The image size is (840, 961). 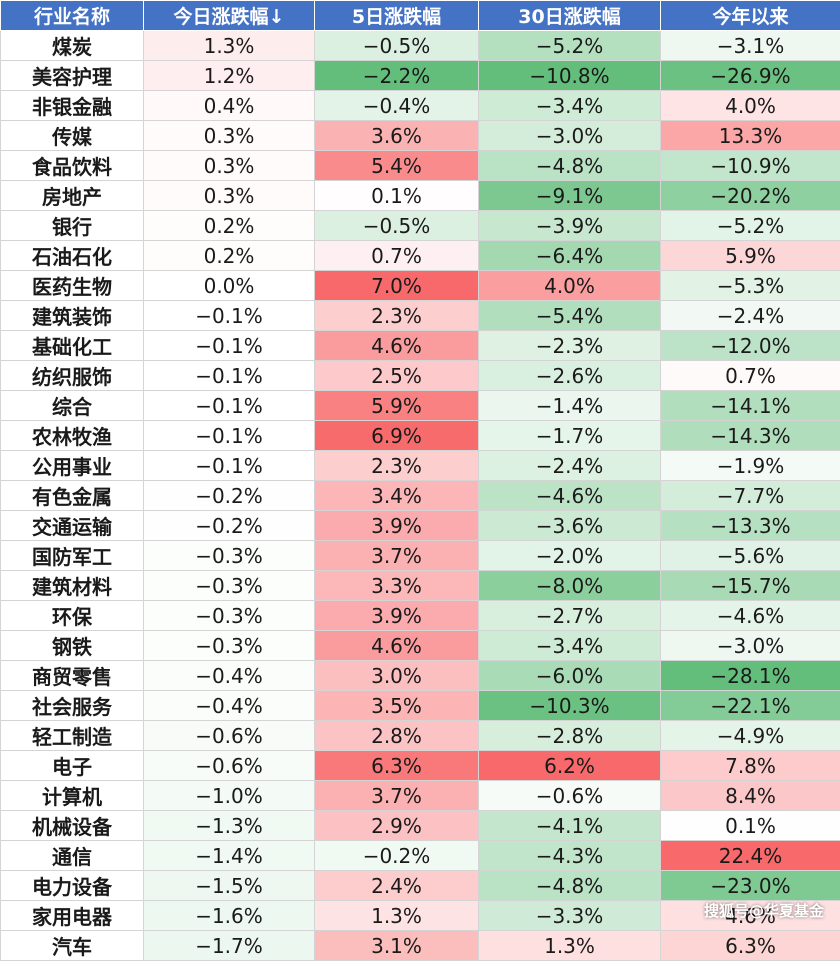 What do you see at coordinates (72, 226) in the screenshot?
I see `industry-name-cell: 银行` at bounding box center [72, 226].